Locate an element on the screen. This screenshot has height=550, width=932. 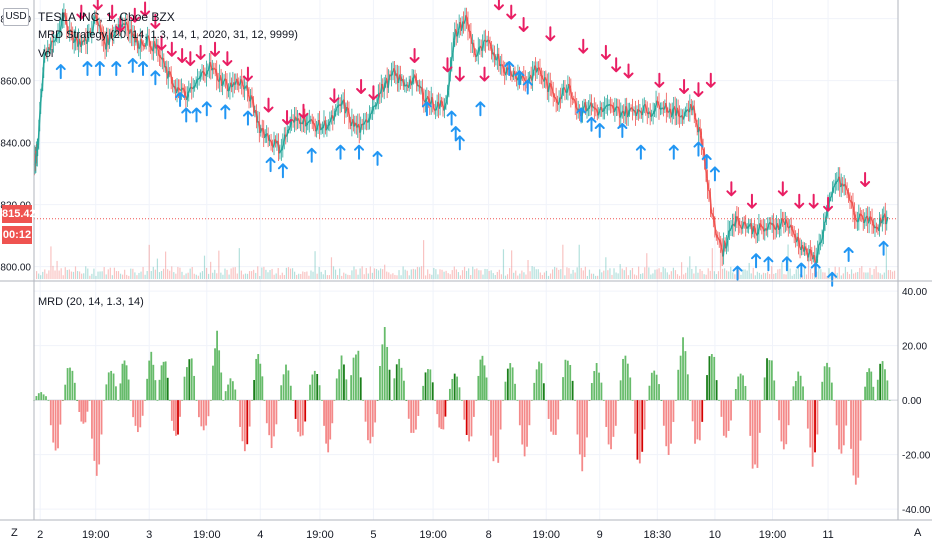
time-axis-tick-label: 9 is located at coordinates (600, 535).